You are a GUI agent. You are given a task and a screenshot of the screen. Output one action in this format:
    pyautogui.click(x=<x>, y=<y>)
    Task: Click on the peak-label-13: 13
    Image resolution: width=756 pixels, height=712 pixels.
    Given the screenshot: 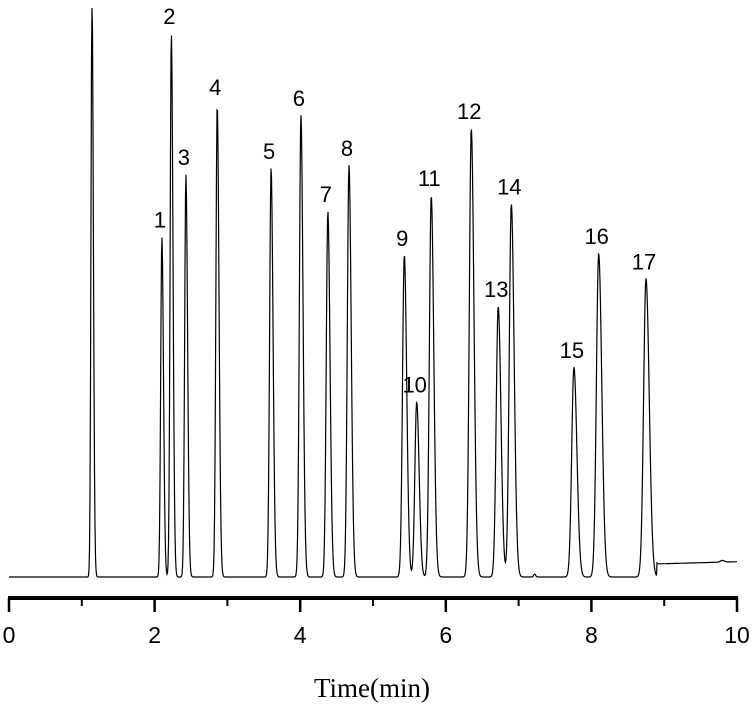 What is the action you would take?
    pyautogui.click(x=496, y=289)
    